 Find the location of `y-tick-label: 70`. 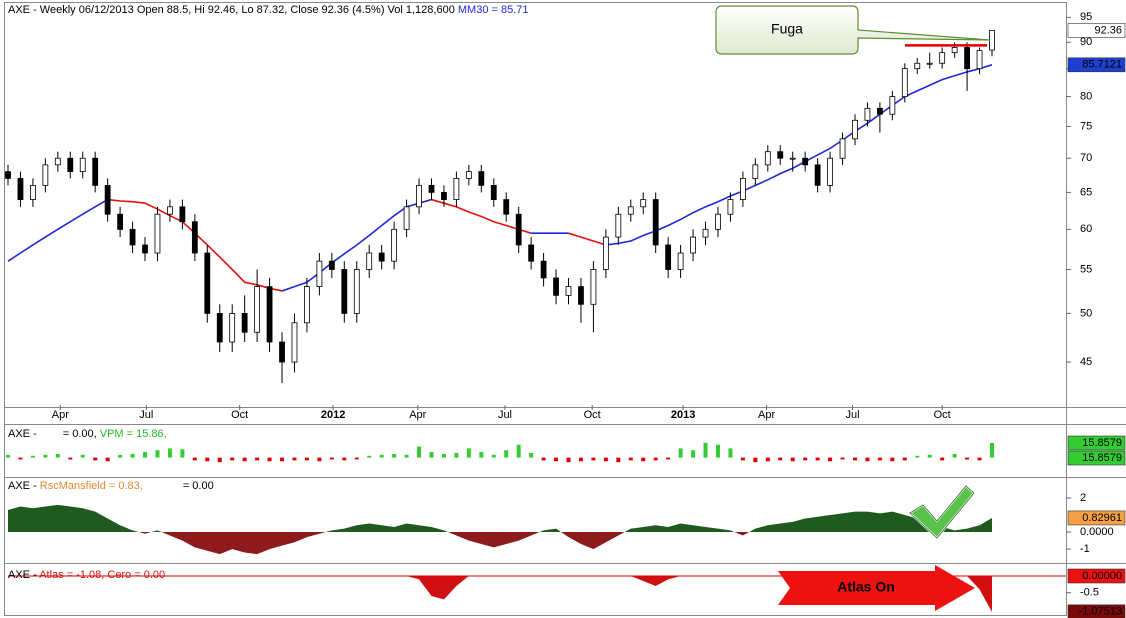

y-tick-label: 70 is located at coordinates (1086, 158).